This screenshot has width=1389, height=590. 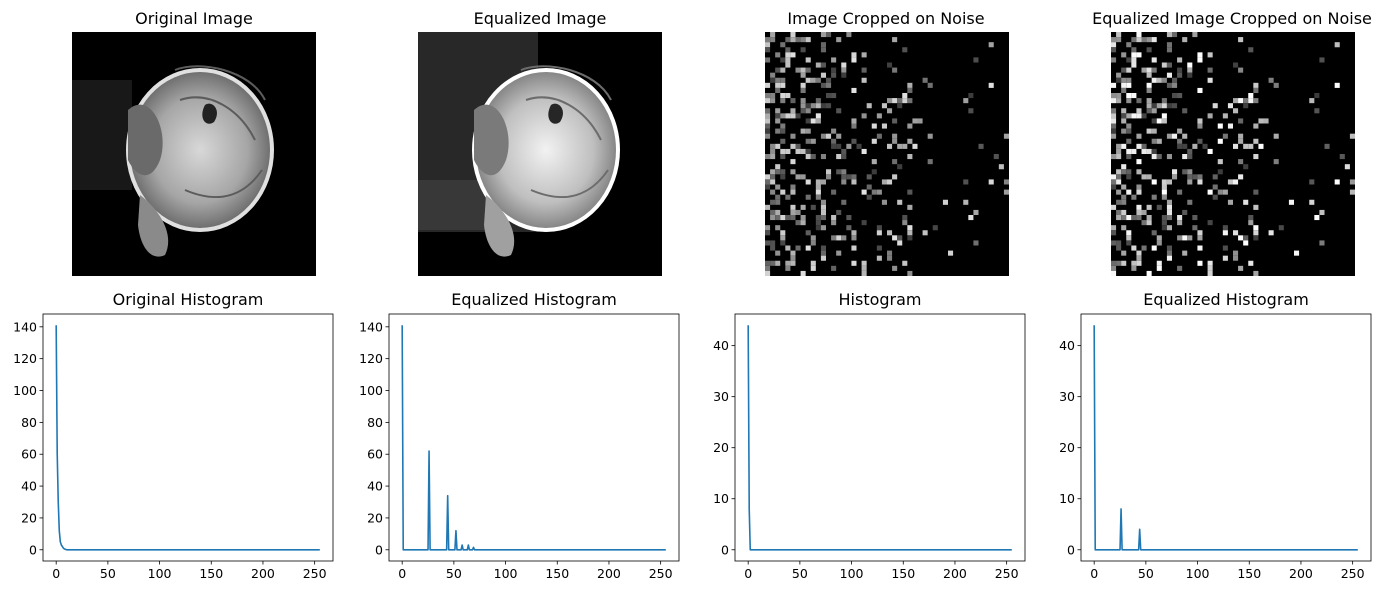 I want to click on x-tick-label: 50, so click(x=800, y=573).